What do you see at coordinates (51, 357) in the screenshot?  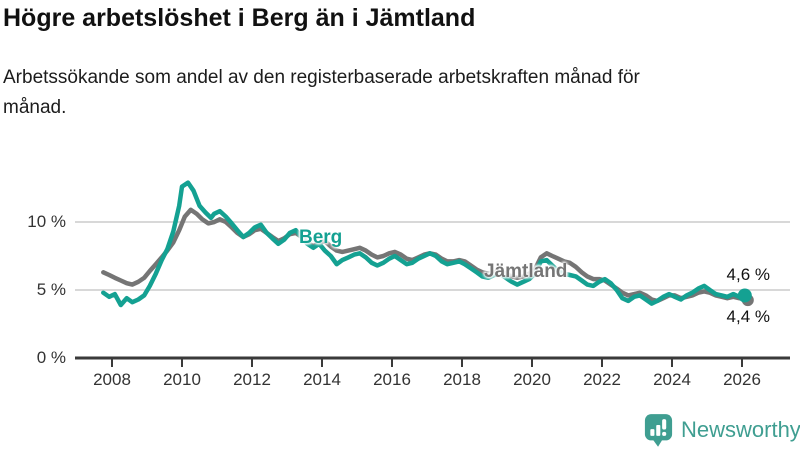 I see `y-tick-label-0: 0 %` at bounding box center [51, 357].